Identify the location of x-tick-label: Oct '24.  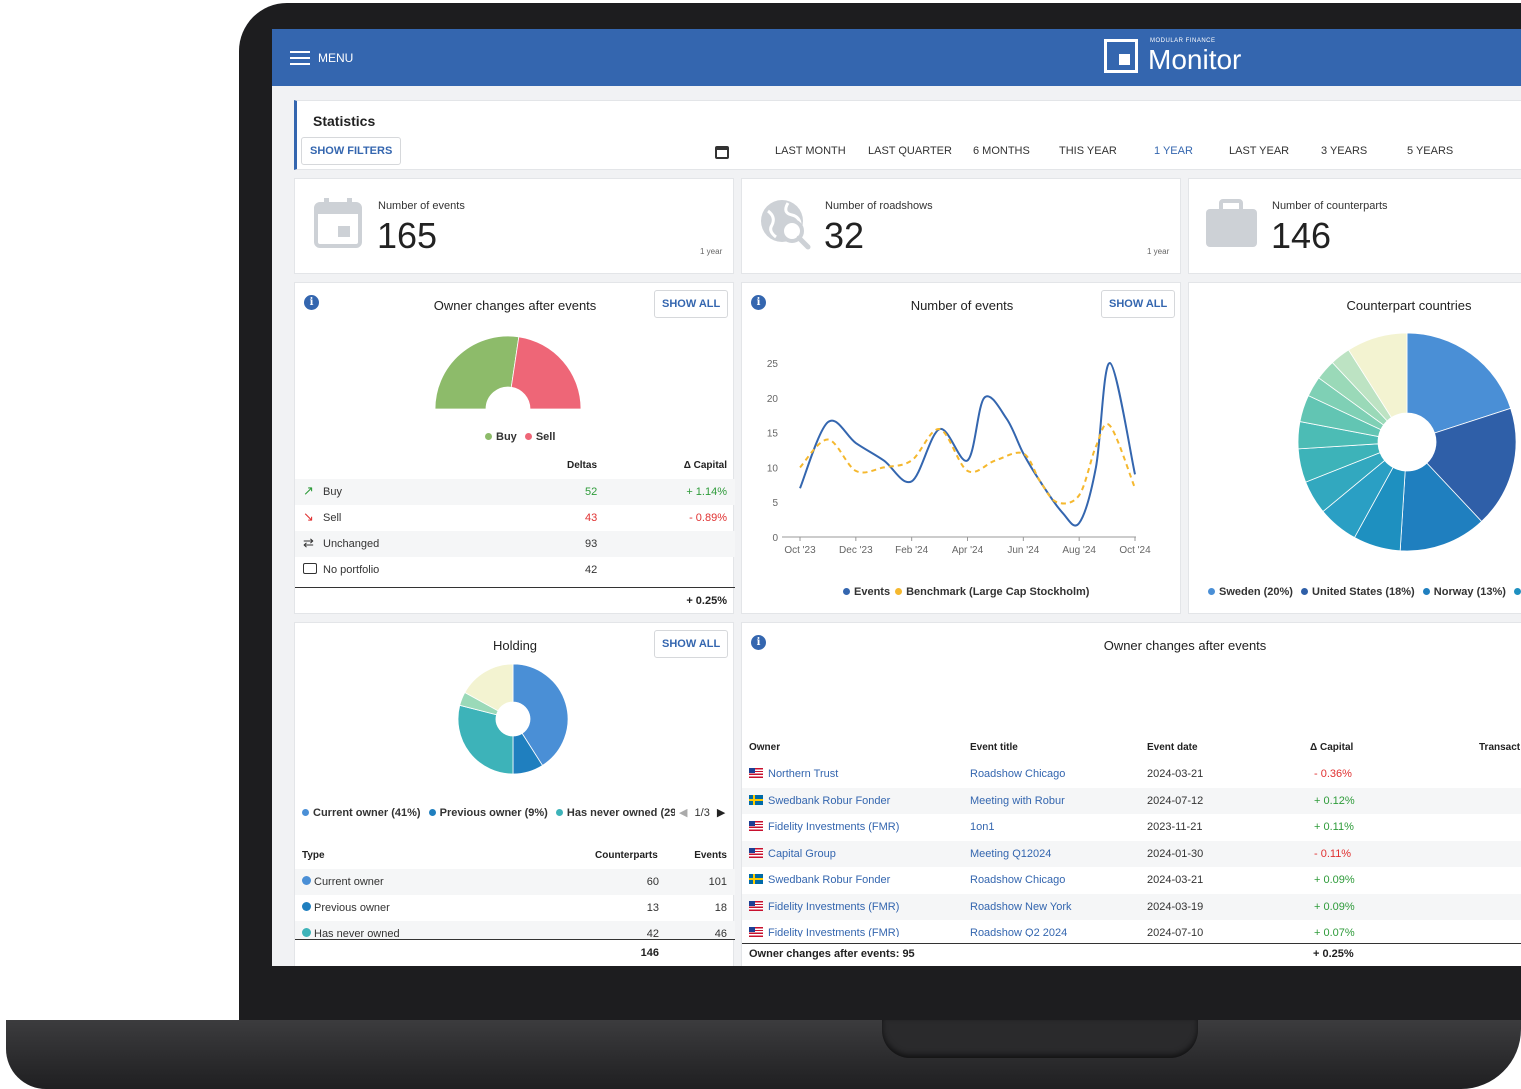
(1135, 550).